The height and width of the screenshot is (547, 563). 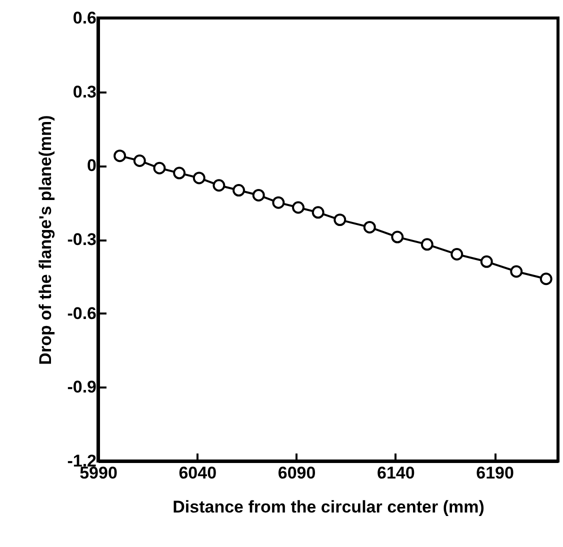 What do you see at coordinates (91, 166) in the screenshot?
I see `y-tick-label: 0` at bounding box center [91, 166].